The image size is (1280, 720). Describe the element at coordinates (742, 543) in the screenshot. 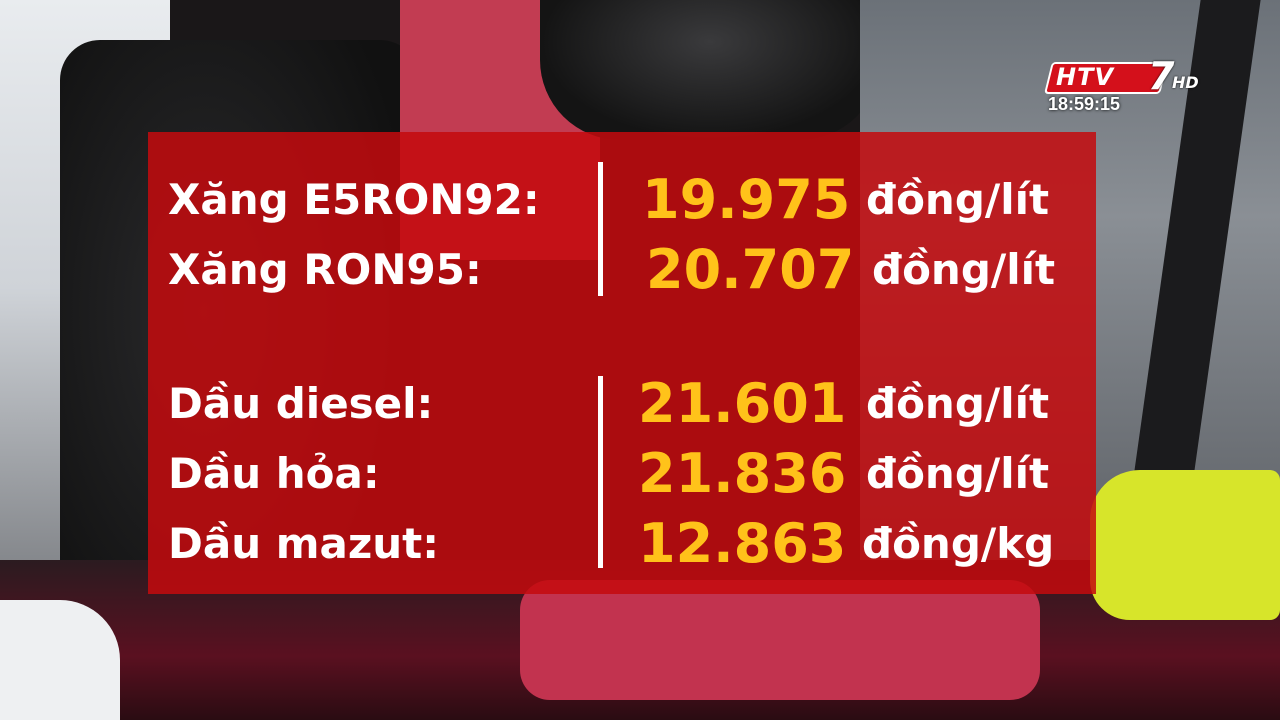

I see `fuel-price: 12.863` at that location.